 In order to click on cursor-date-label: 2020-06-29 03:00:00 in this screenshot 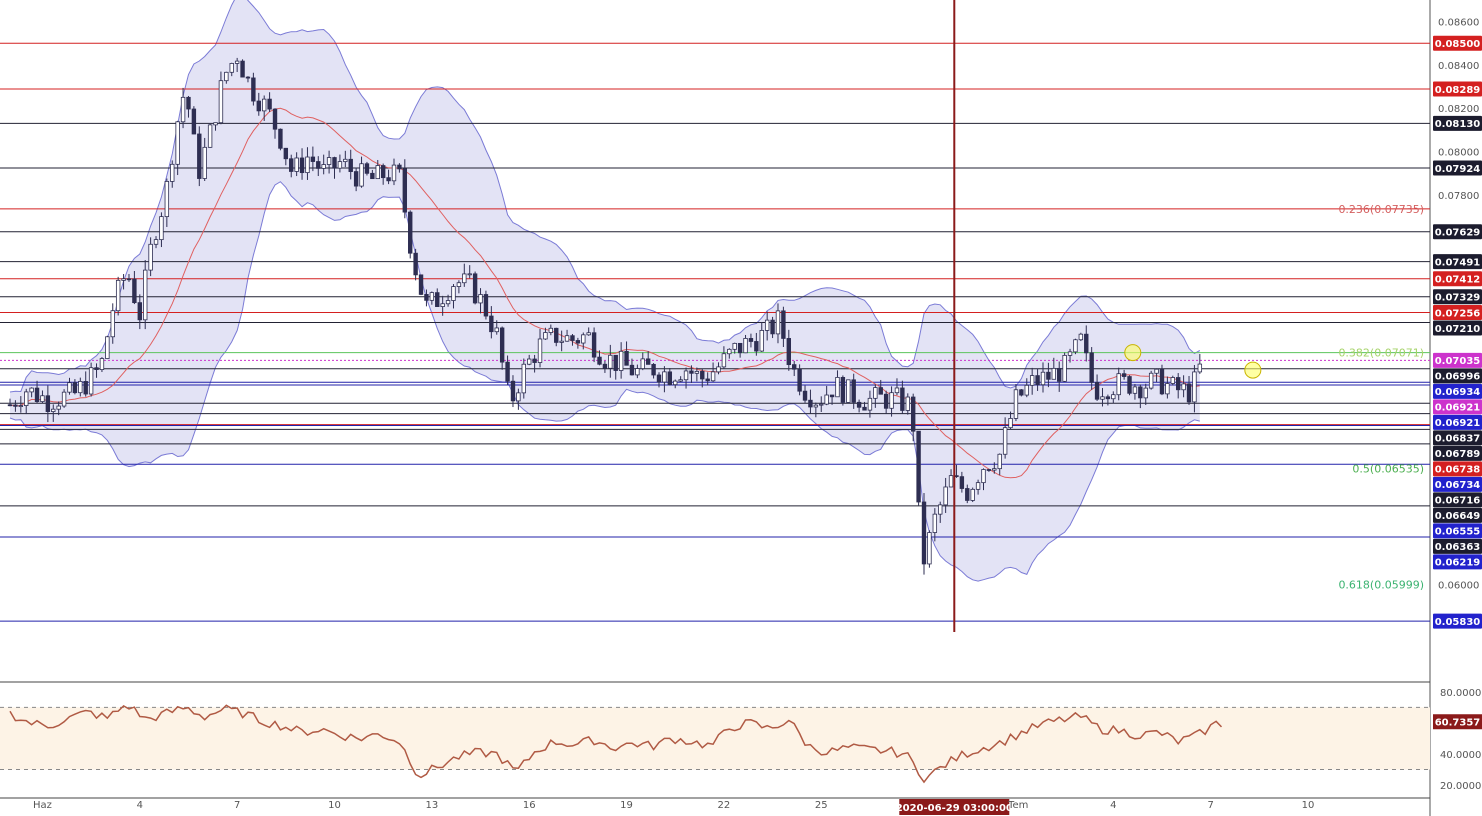, I will do `click(954, 808)`.